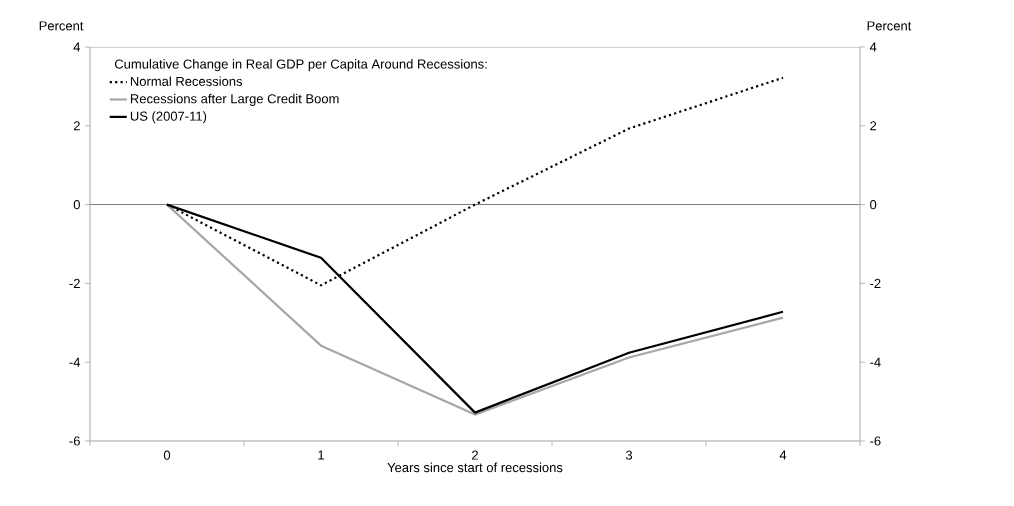 The height and width of the screenshot is (506, 1014). Describe the element at coordinates (875, 283) in the screenshot. I see `y2-tick-label: -2` at that location.